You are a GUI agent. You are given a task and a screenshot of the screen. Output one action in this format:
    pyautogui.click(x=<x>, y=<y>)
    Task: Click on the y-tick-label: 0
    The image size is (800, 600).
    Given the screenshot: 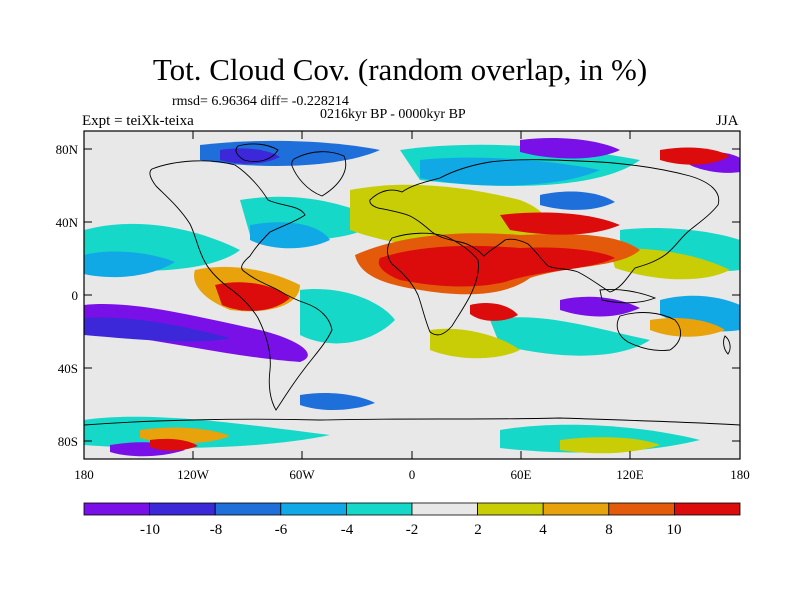 What is the action you would take?
    pyautogui.click(x=75, y=295)
    